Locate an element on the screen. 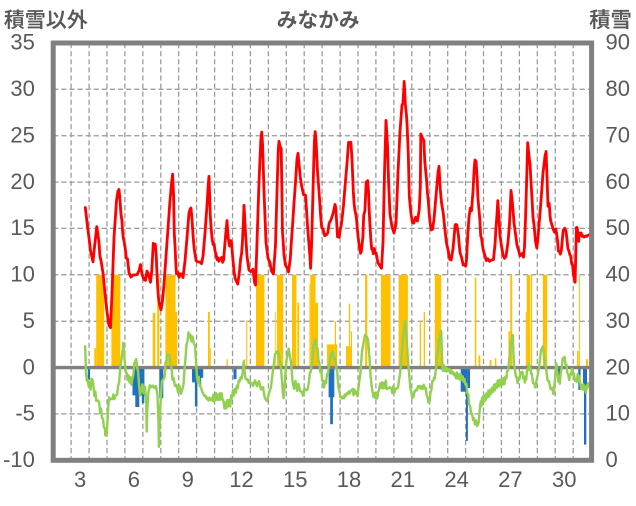 The image size is (636, 506). svg-text: 40 is located at coordinates (618, 274).